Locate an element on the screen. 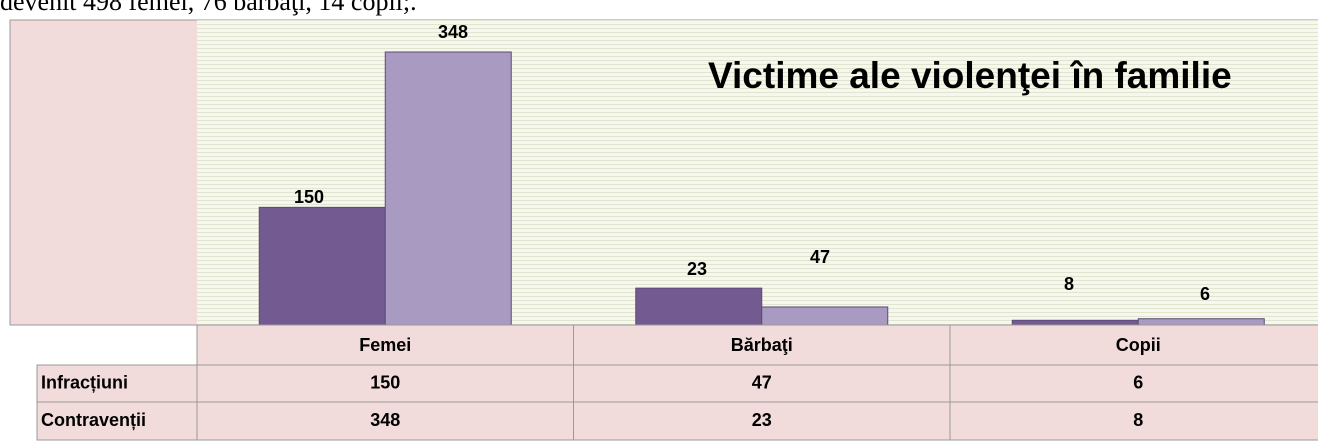 The height and width of the screenshot is (447, 1318). x-tick-label: Copii is located at coordinates (1138, 345).